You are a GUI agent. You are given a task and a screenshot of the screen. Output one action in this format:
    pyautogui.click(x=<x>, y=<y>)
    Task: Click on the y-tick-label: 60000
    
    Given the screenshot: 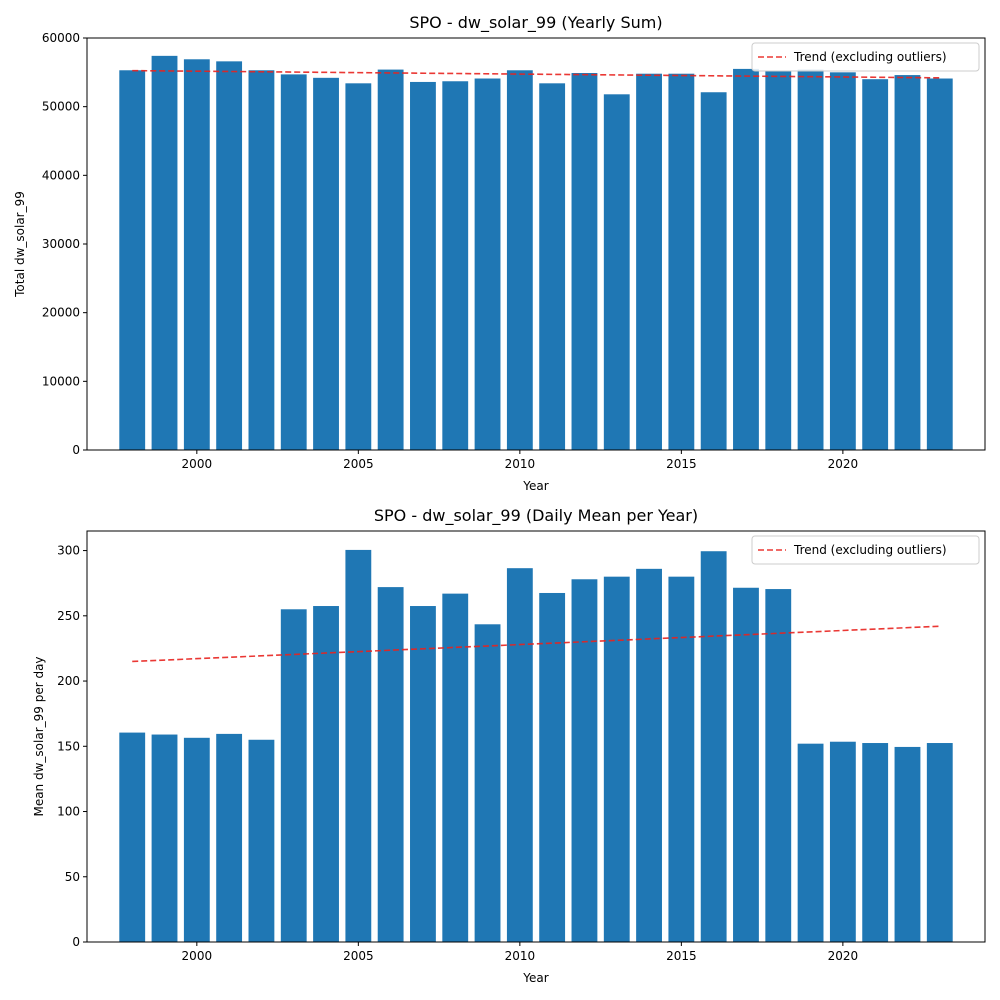 What is the action you would take?
    pyautogui.click(x=61, y=38)
    